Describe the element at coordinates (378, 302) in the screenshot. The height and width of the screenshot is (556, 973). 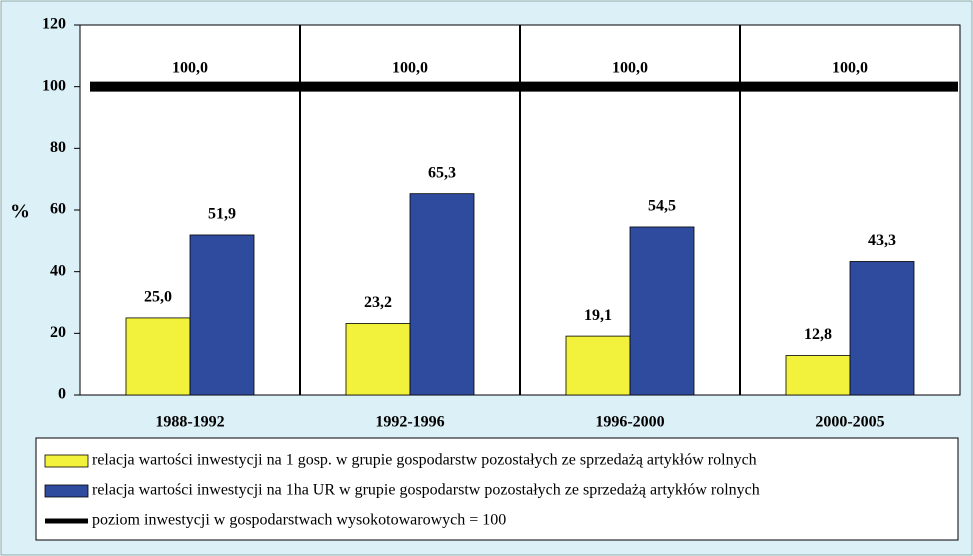
I see `data-label: 23,2` at that location.